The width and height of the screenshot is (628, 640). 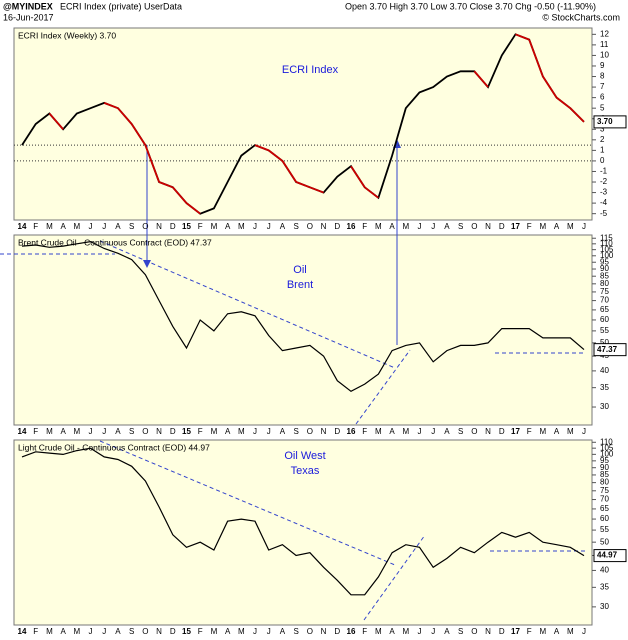 What do you see at coordinates (604, 291) in the screenshot?
I see `y-tick-label: 75` at bounding box center [604, 291].